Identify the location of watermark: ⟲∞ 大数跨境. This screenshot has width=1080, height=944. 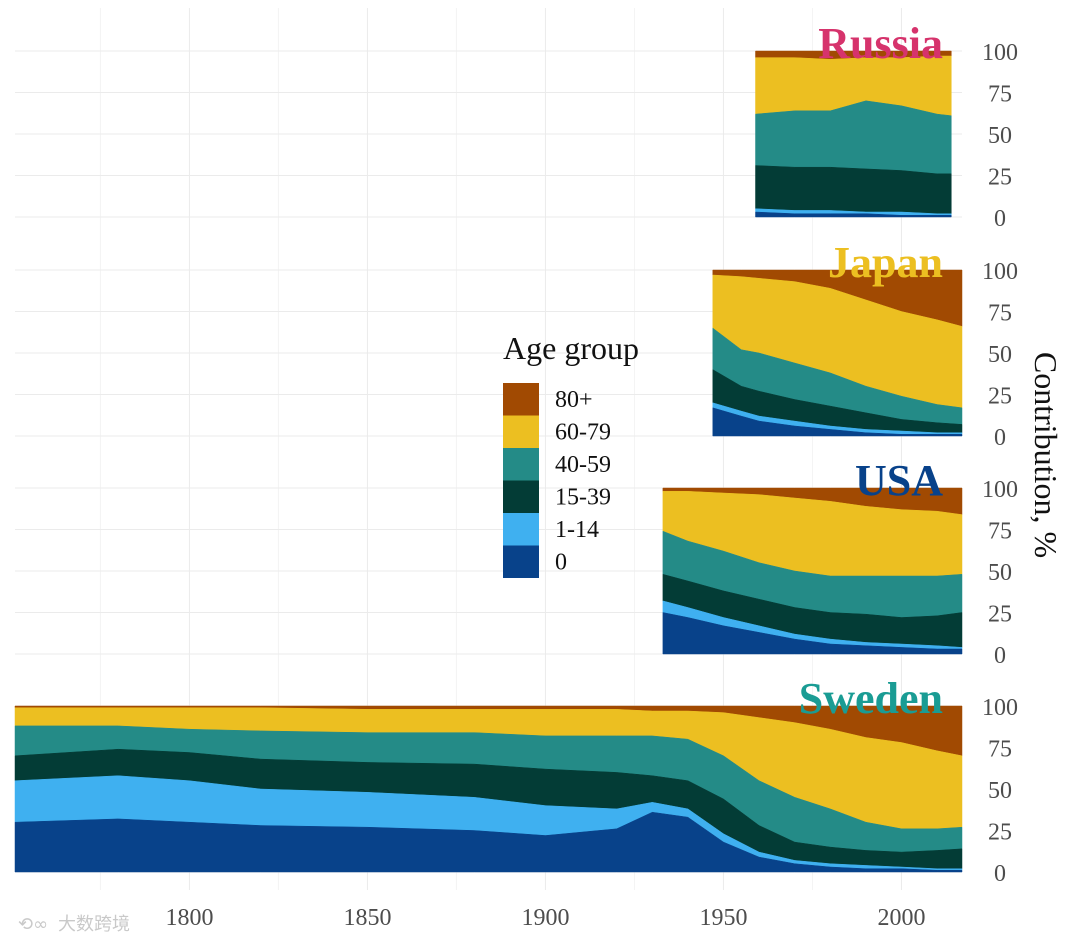
(74, 924).